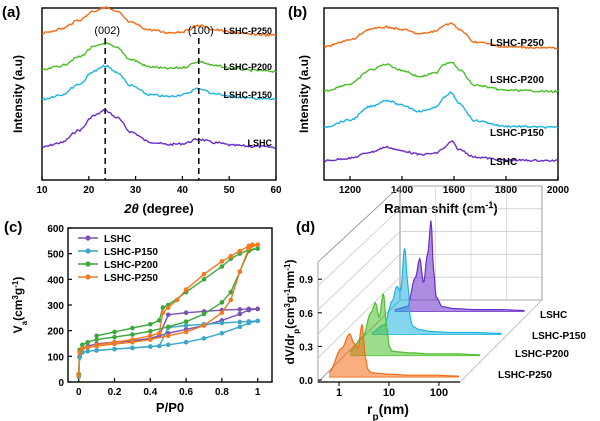 Image resolution: width=600 pixels, height=421 pixels. What do you see at coordinates (136, 190) in the screenshot?
I see `x-tick-label: 30` at bounding box center [136, 190].